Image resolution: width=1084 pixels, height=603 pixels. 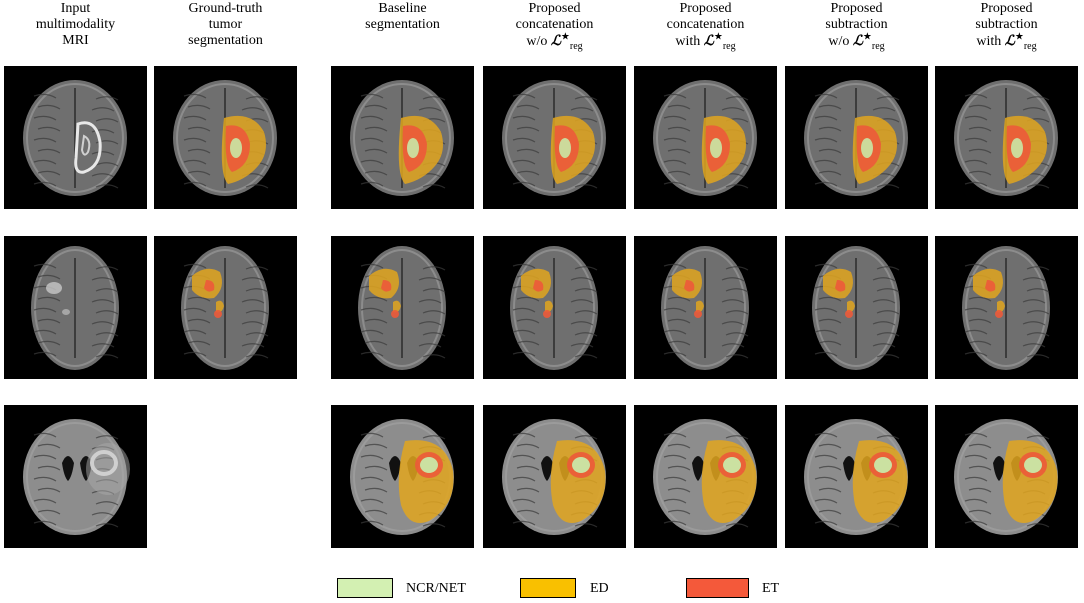 What do you see at coordinates (599, 588) in the screenshot?
I see `legend-label-ed: ED` at bounding box center [599, 588].